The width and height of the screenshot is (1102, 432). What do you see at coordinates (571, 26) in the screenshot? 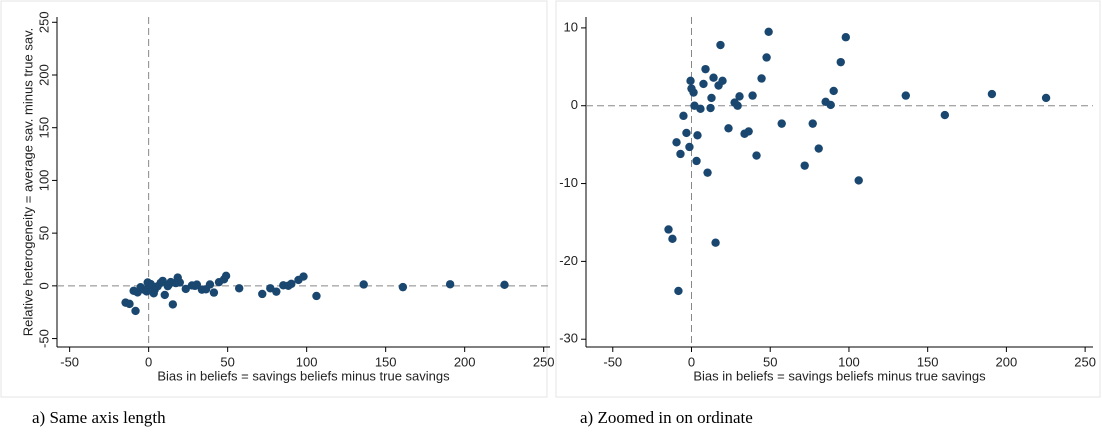
I see `y-tick-label: 10` at bounding box center [571, 26].